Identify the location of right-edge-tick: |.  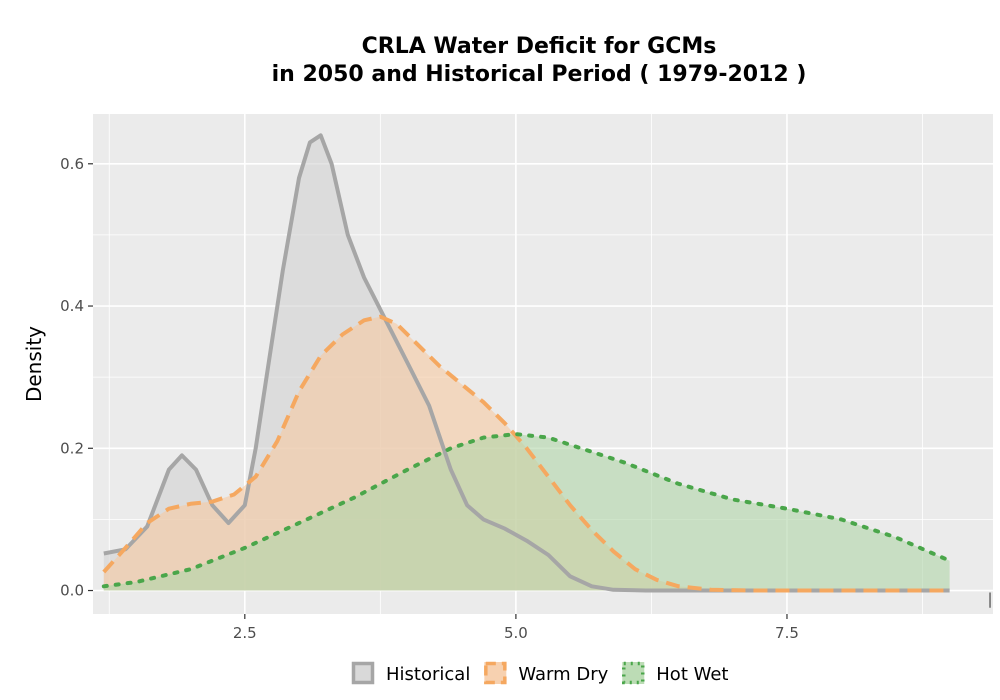
(989, 599).